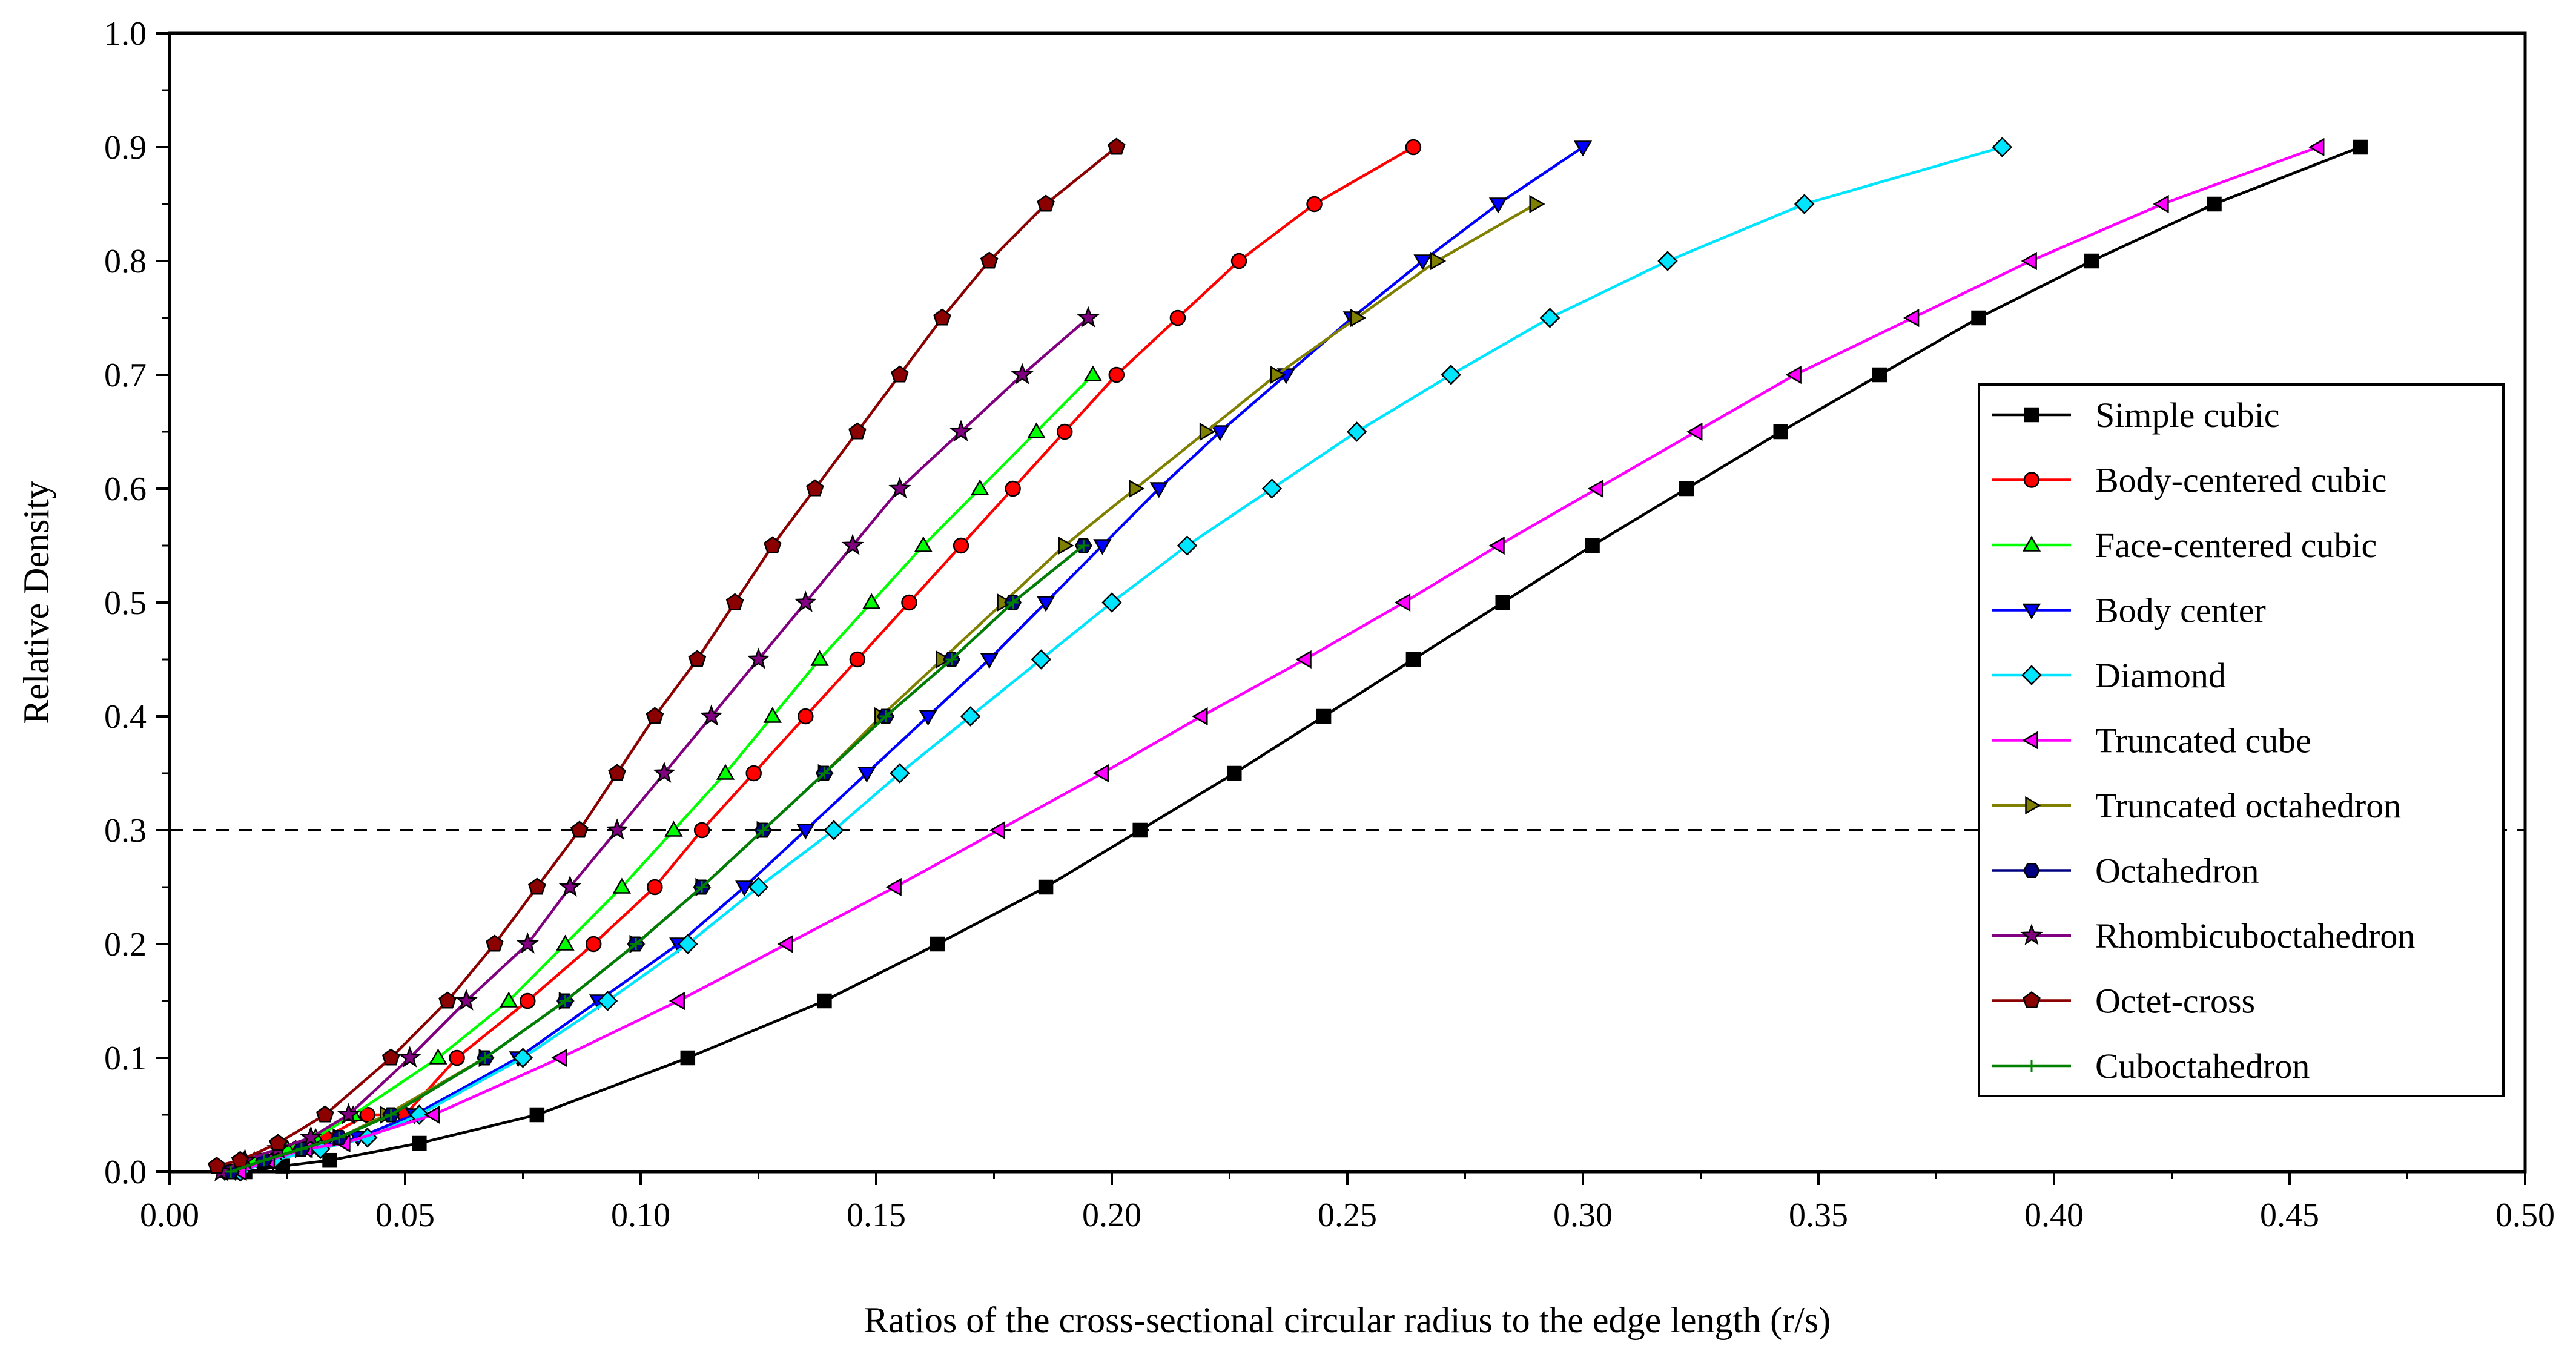 The width and height of the screenshot is (2576, 1357). What do you see at coordinates (169, 1215) in the screenshot?
I see `x-tick-label: 0.00` at bounding box center [169, 1215].